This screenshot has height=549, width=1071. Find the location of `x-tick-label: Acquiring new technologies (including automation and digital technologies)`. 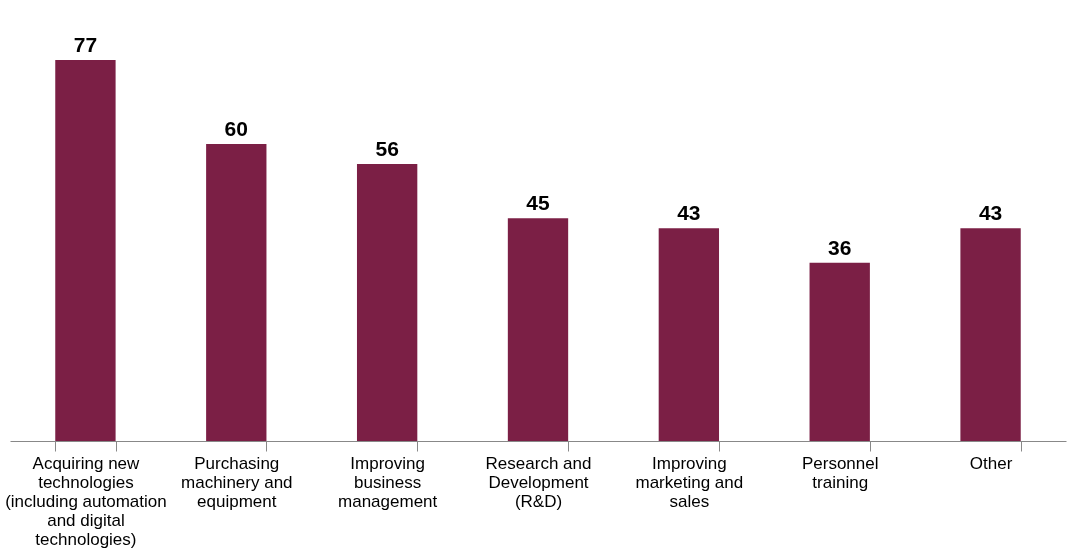

x-tick-label: Acquiring new technologies (including automation and digital technologies) is located at coordinates (86, 501).